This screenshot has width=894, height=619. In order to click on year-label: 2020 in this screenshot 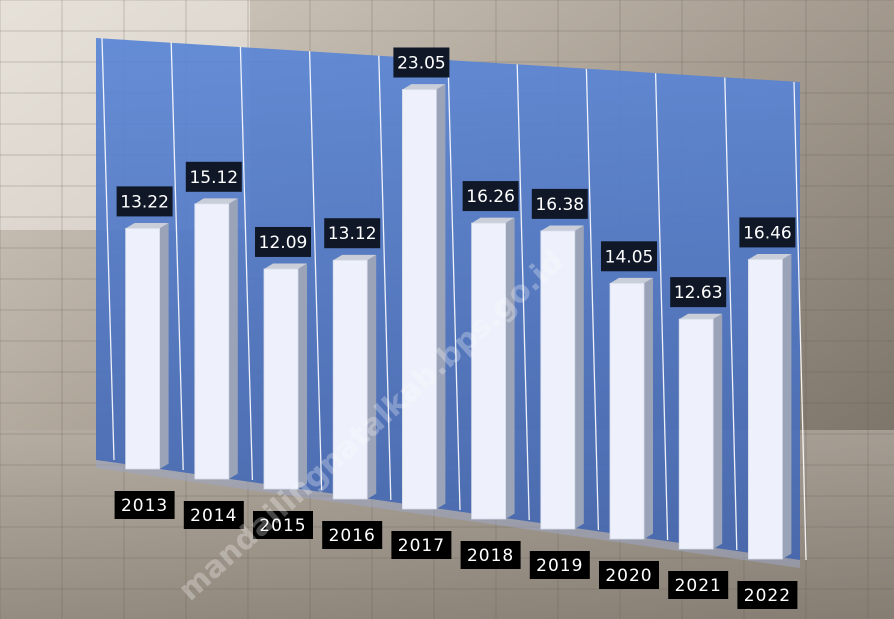, I will do `click(628, 576)`.